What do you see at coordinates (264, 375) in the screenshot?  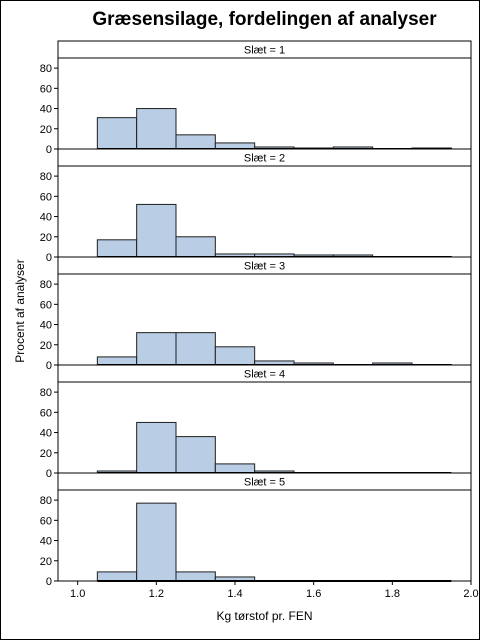 I see `panel-strip-label: Slæt = 4` at bounding box center [264, 375].